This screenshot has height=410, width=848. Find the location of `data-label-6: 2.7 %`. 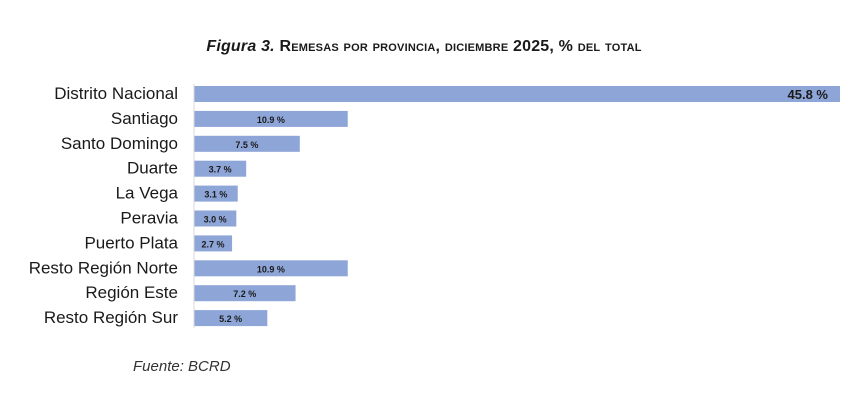

data-label-6: 2.7 % is located at coordinates (213, 244).